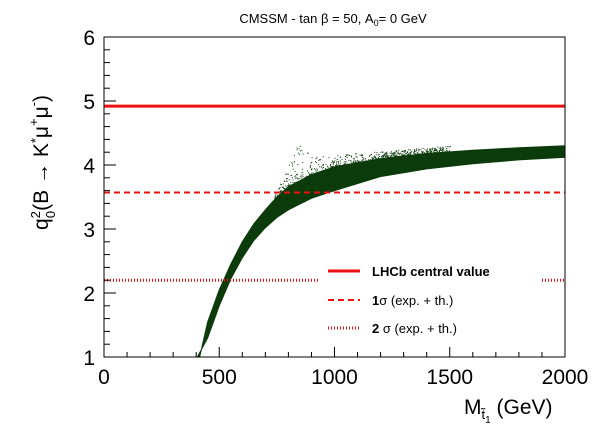 Image resolution: width=596 pixels, height=432 pixels. Describe the element at coordinates (41, 132) in the screenshot. I see `ylabel-mu1: μ` at that location.